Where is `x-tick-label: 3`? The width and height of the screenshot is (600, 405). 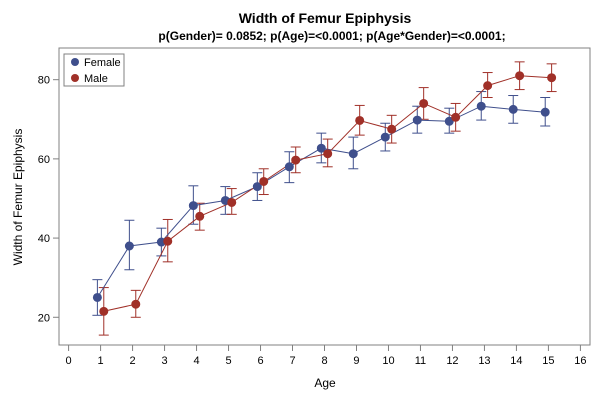
x-tick-label: 3 is located at coordinates (164, 361).